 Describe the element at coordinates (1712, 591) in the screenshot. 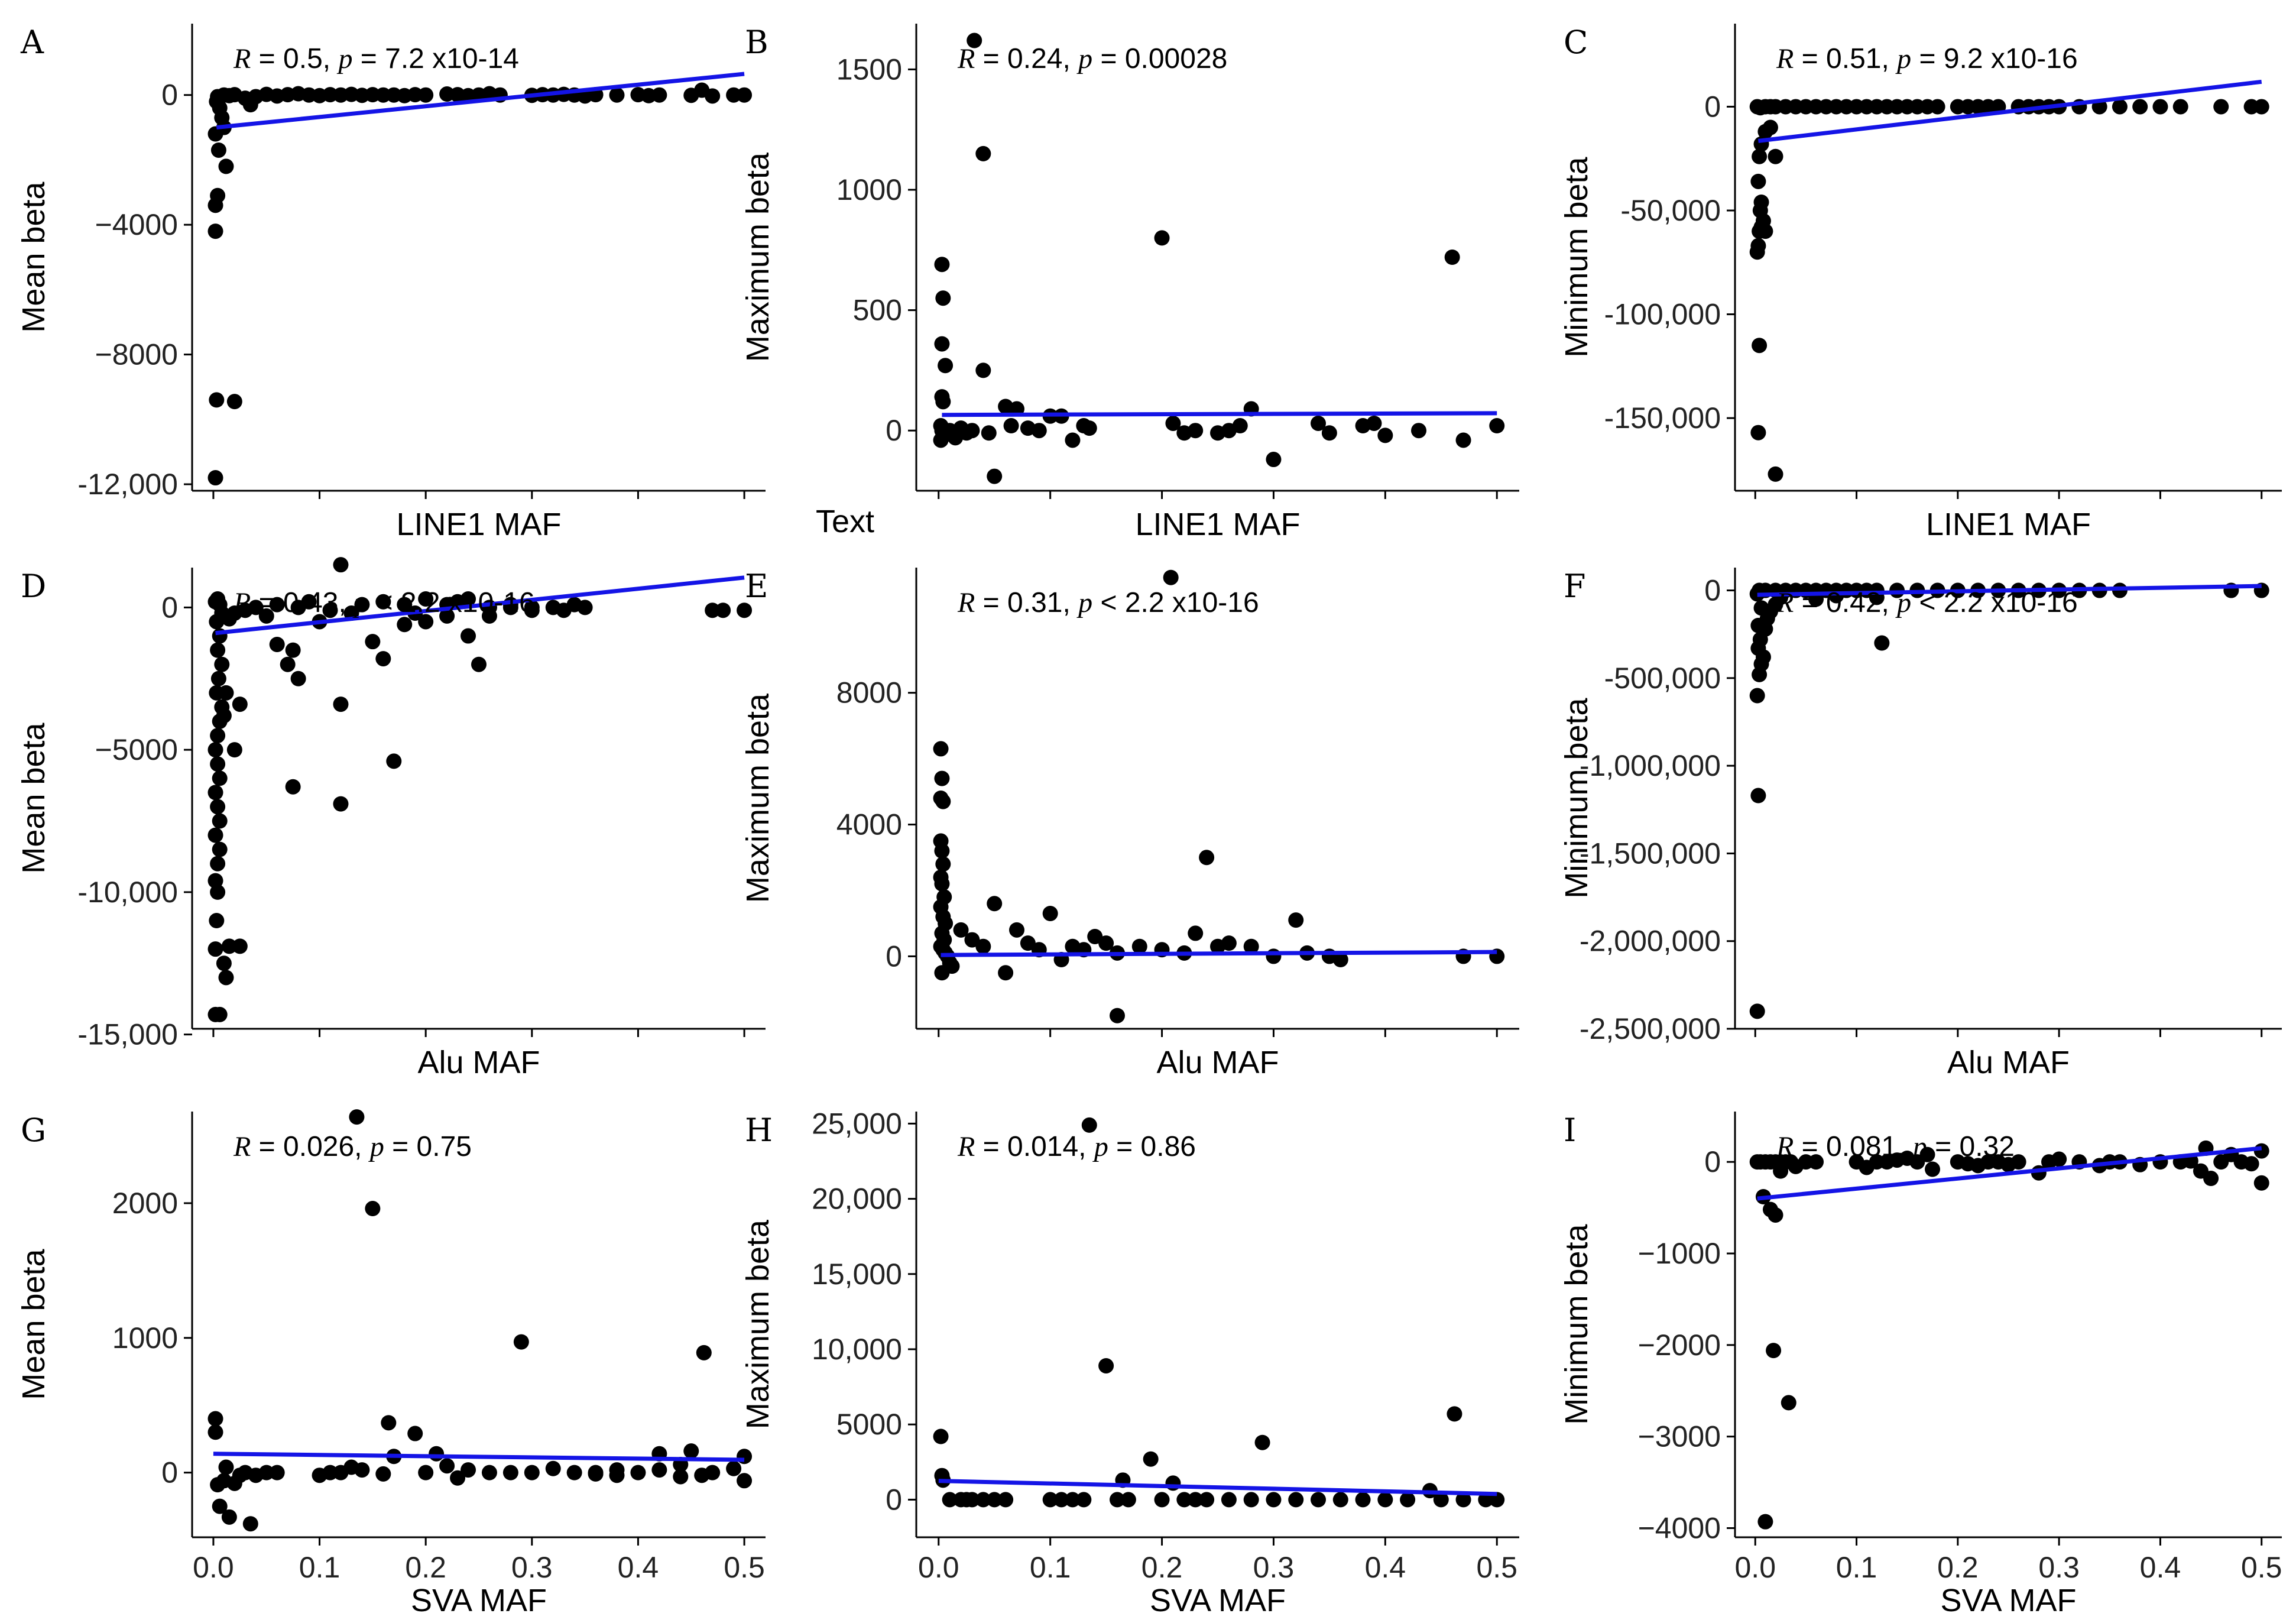

I see `y-tick-label-f: 0` at that location.